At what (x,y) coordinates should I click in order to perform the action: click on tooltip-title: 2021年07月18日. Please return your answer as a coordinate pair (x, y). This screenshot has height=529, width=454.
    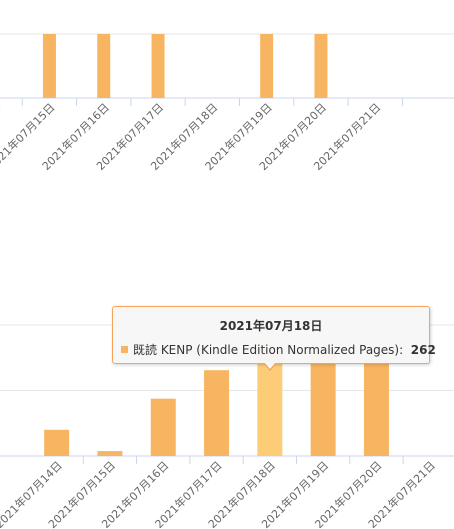
    Looking at the image, I should click on (271, 326).